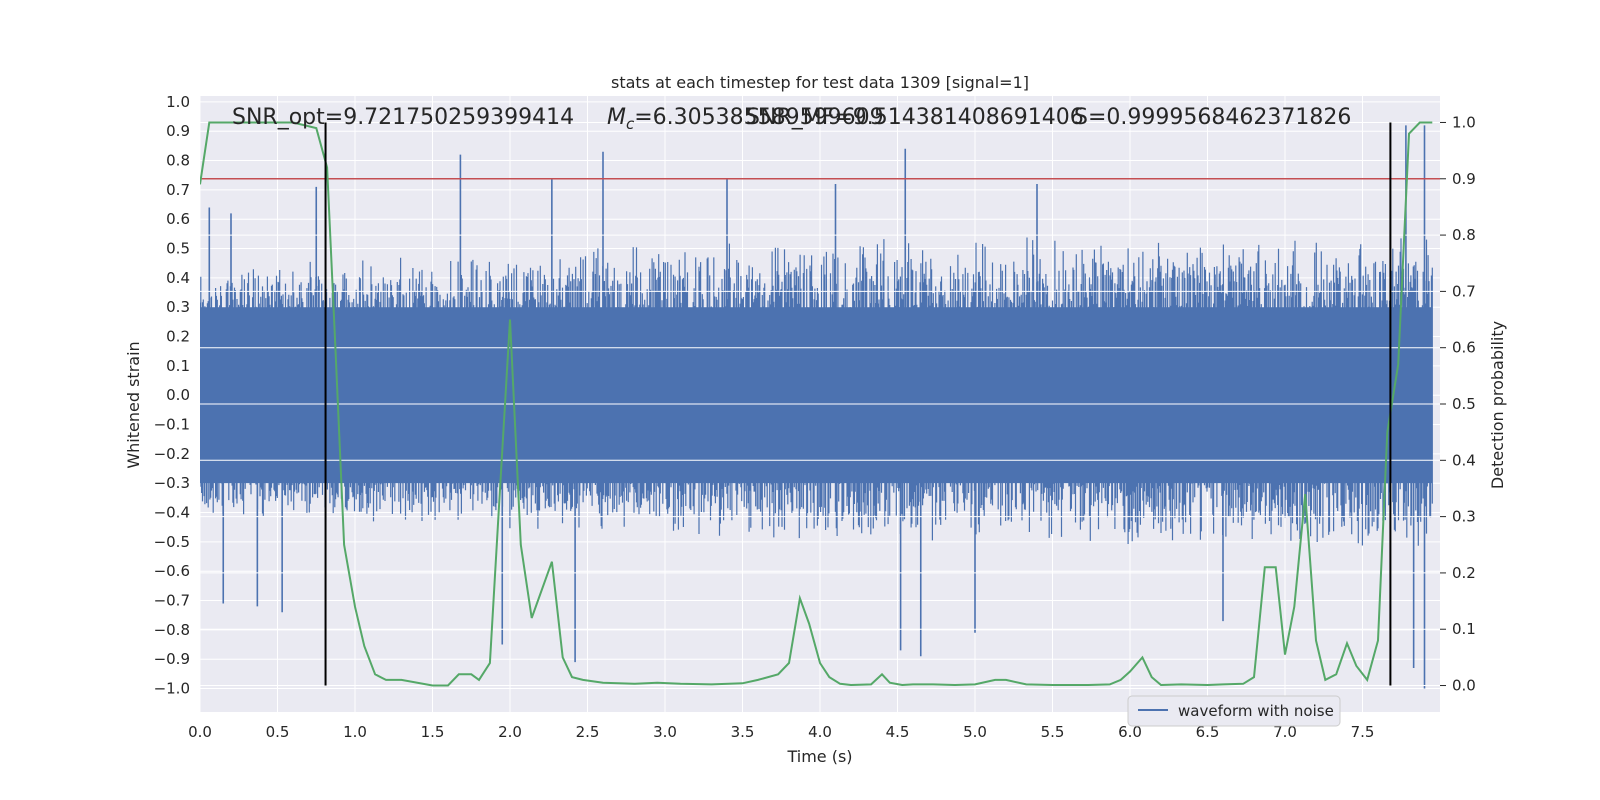 The height and width of the screenshot is (800, 1600). What do you see at coordinates (172, 571) in the screenshot?
I see `y-tick-label: −0.6` at bounding box center [172, 571].